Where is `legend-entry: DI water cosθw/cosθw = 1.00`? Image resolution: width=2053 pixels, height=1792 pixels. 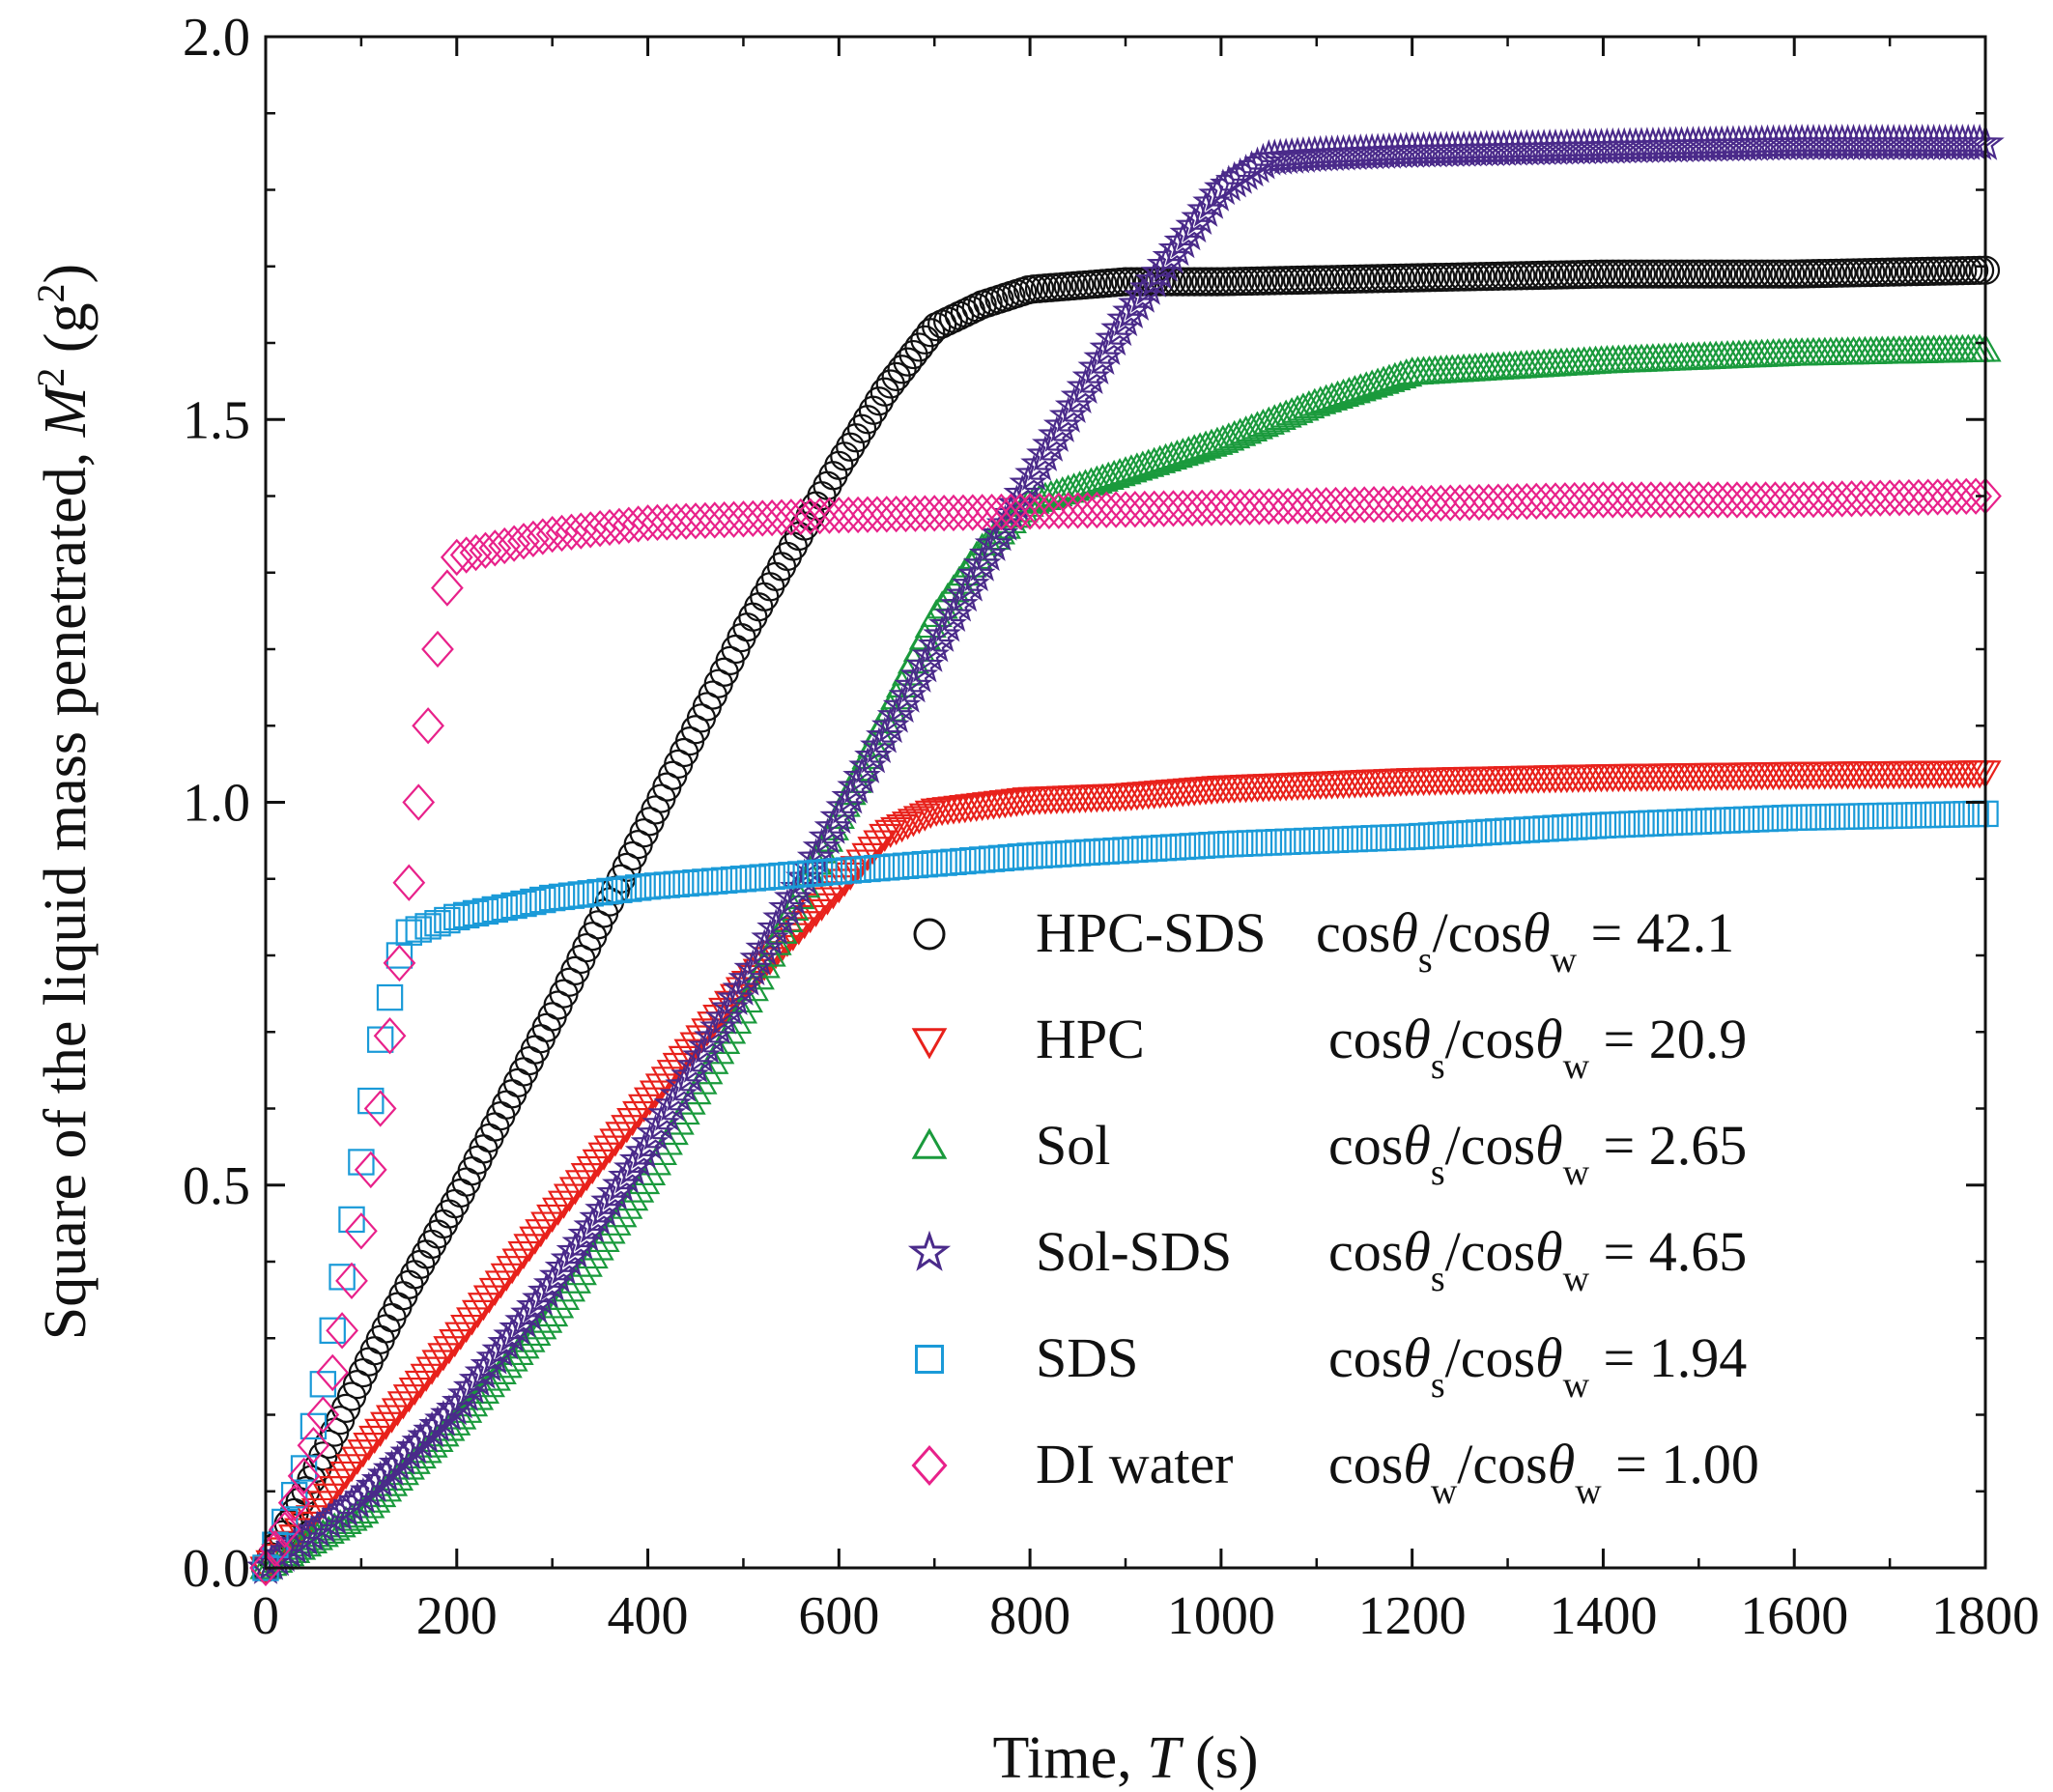 legend-entry: DI water cosθw/cosθw = 1.00 is located at coordinates (1335, 1472).